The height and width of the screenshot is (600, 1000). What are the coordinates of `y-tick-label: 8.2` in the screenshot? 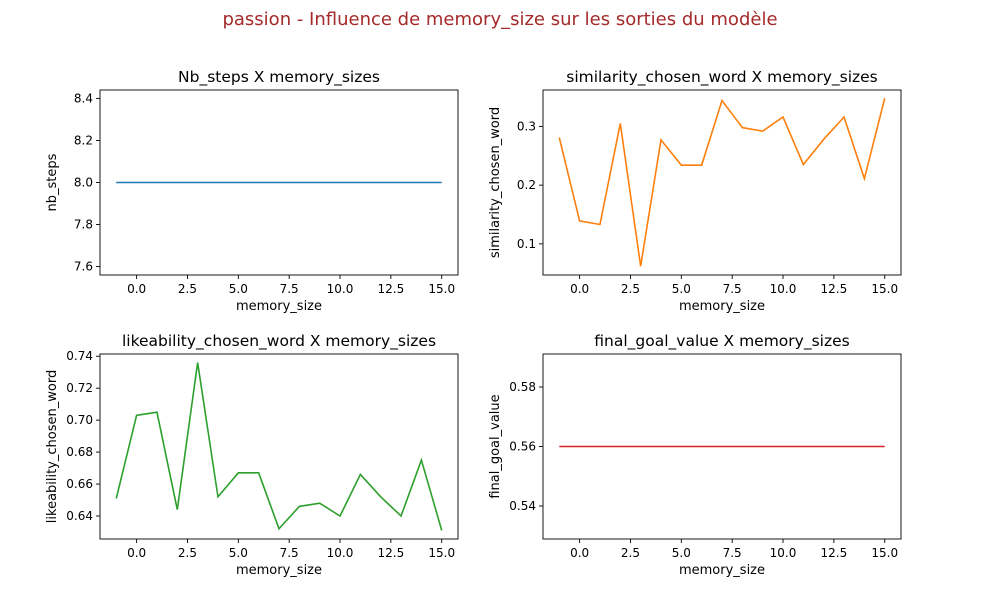 It's located at (83, 140).